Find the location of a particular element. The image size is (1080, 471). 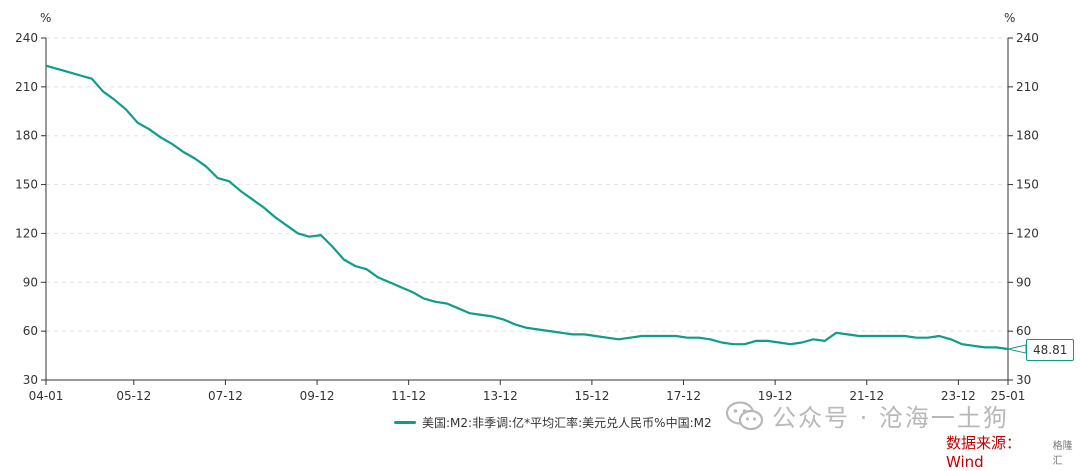

source-logo: 格隆汇 is located at coordinates (1062, 453).